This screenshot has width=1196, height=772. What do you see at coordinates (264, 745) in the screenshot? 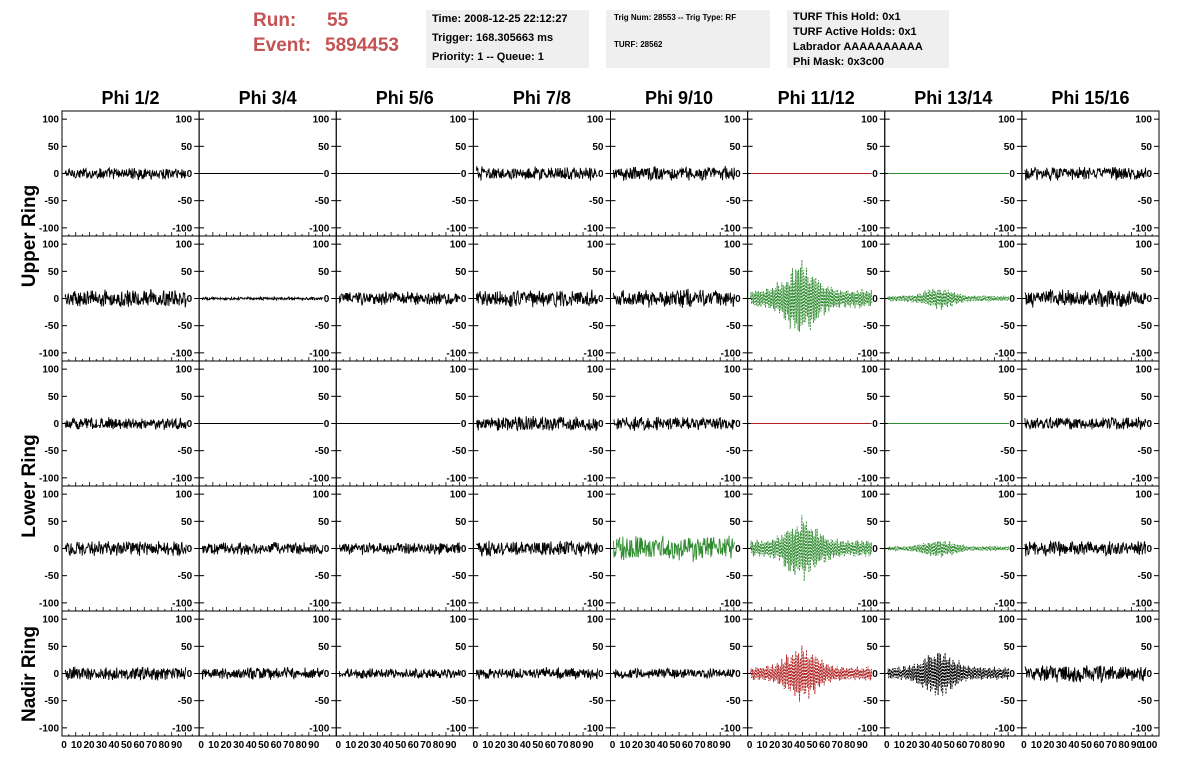
I see `x-tick-label: 50` at bounding box center [264, 745].